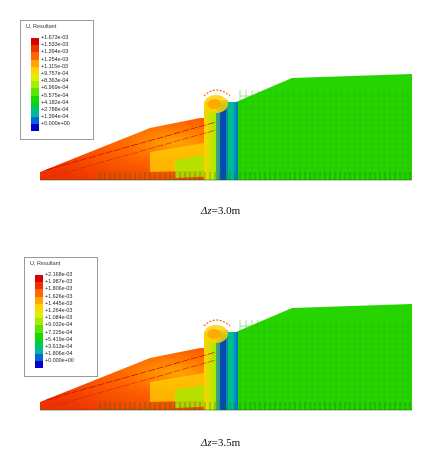 The height and width of the screenshot is (461, 441). I want to click on legend-value: +5.575e-04, so click(55, 95).